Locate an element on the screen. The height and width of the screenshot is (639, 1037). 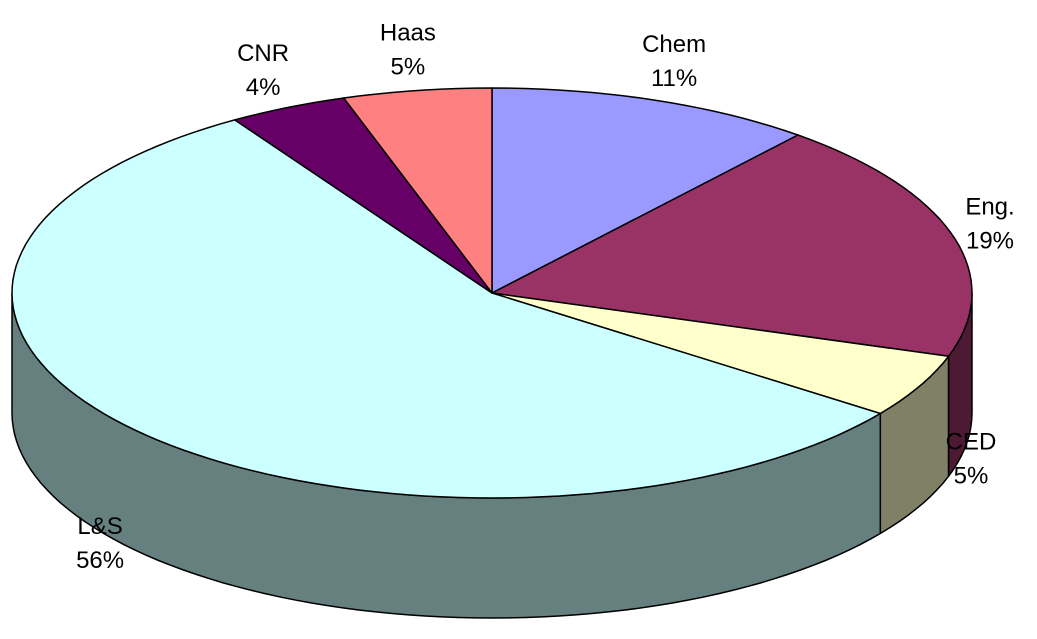
slice-label: L&S is located at coordinates (99, 526).